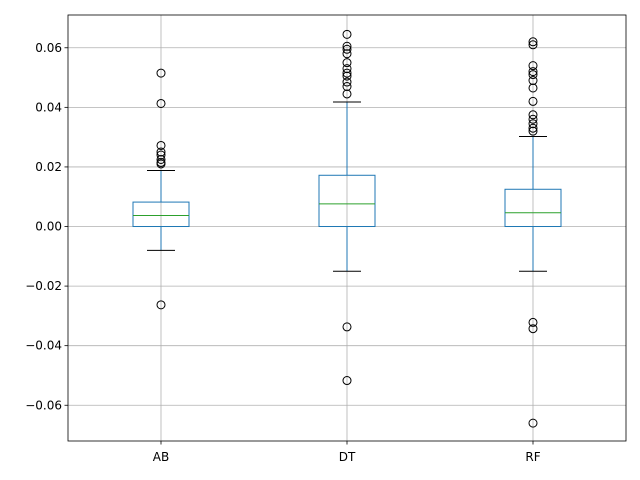 Image resolution: width=640 pixels, height=480 pixels. I want to click on y-tick-label: 0.02, so click(48, 167).